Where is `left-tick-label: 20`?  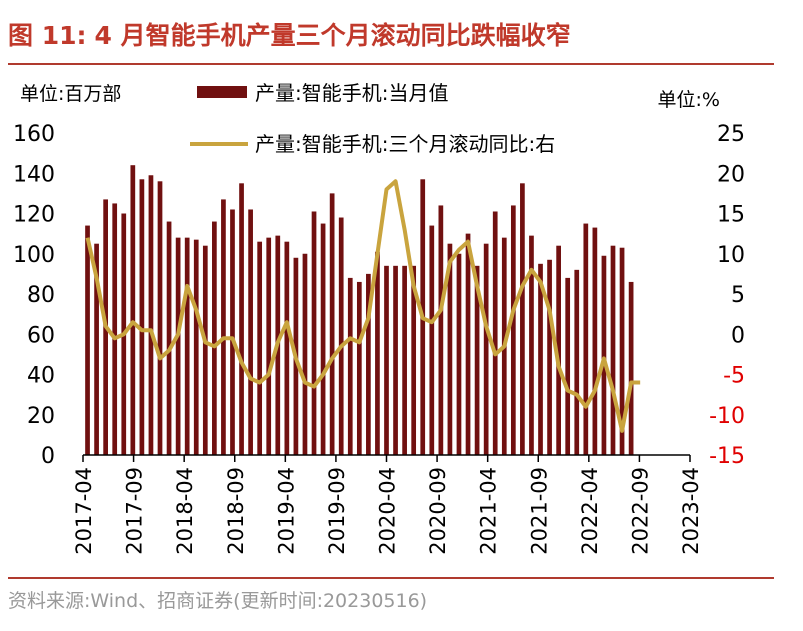 left-tick-label: 20 is located at coordinates (41, 416).